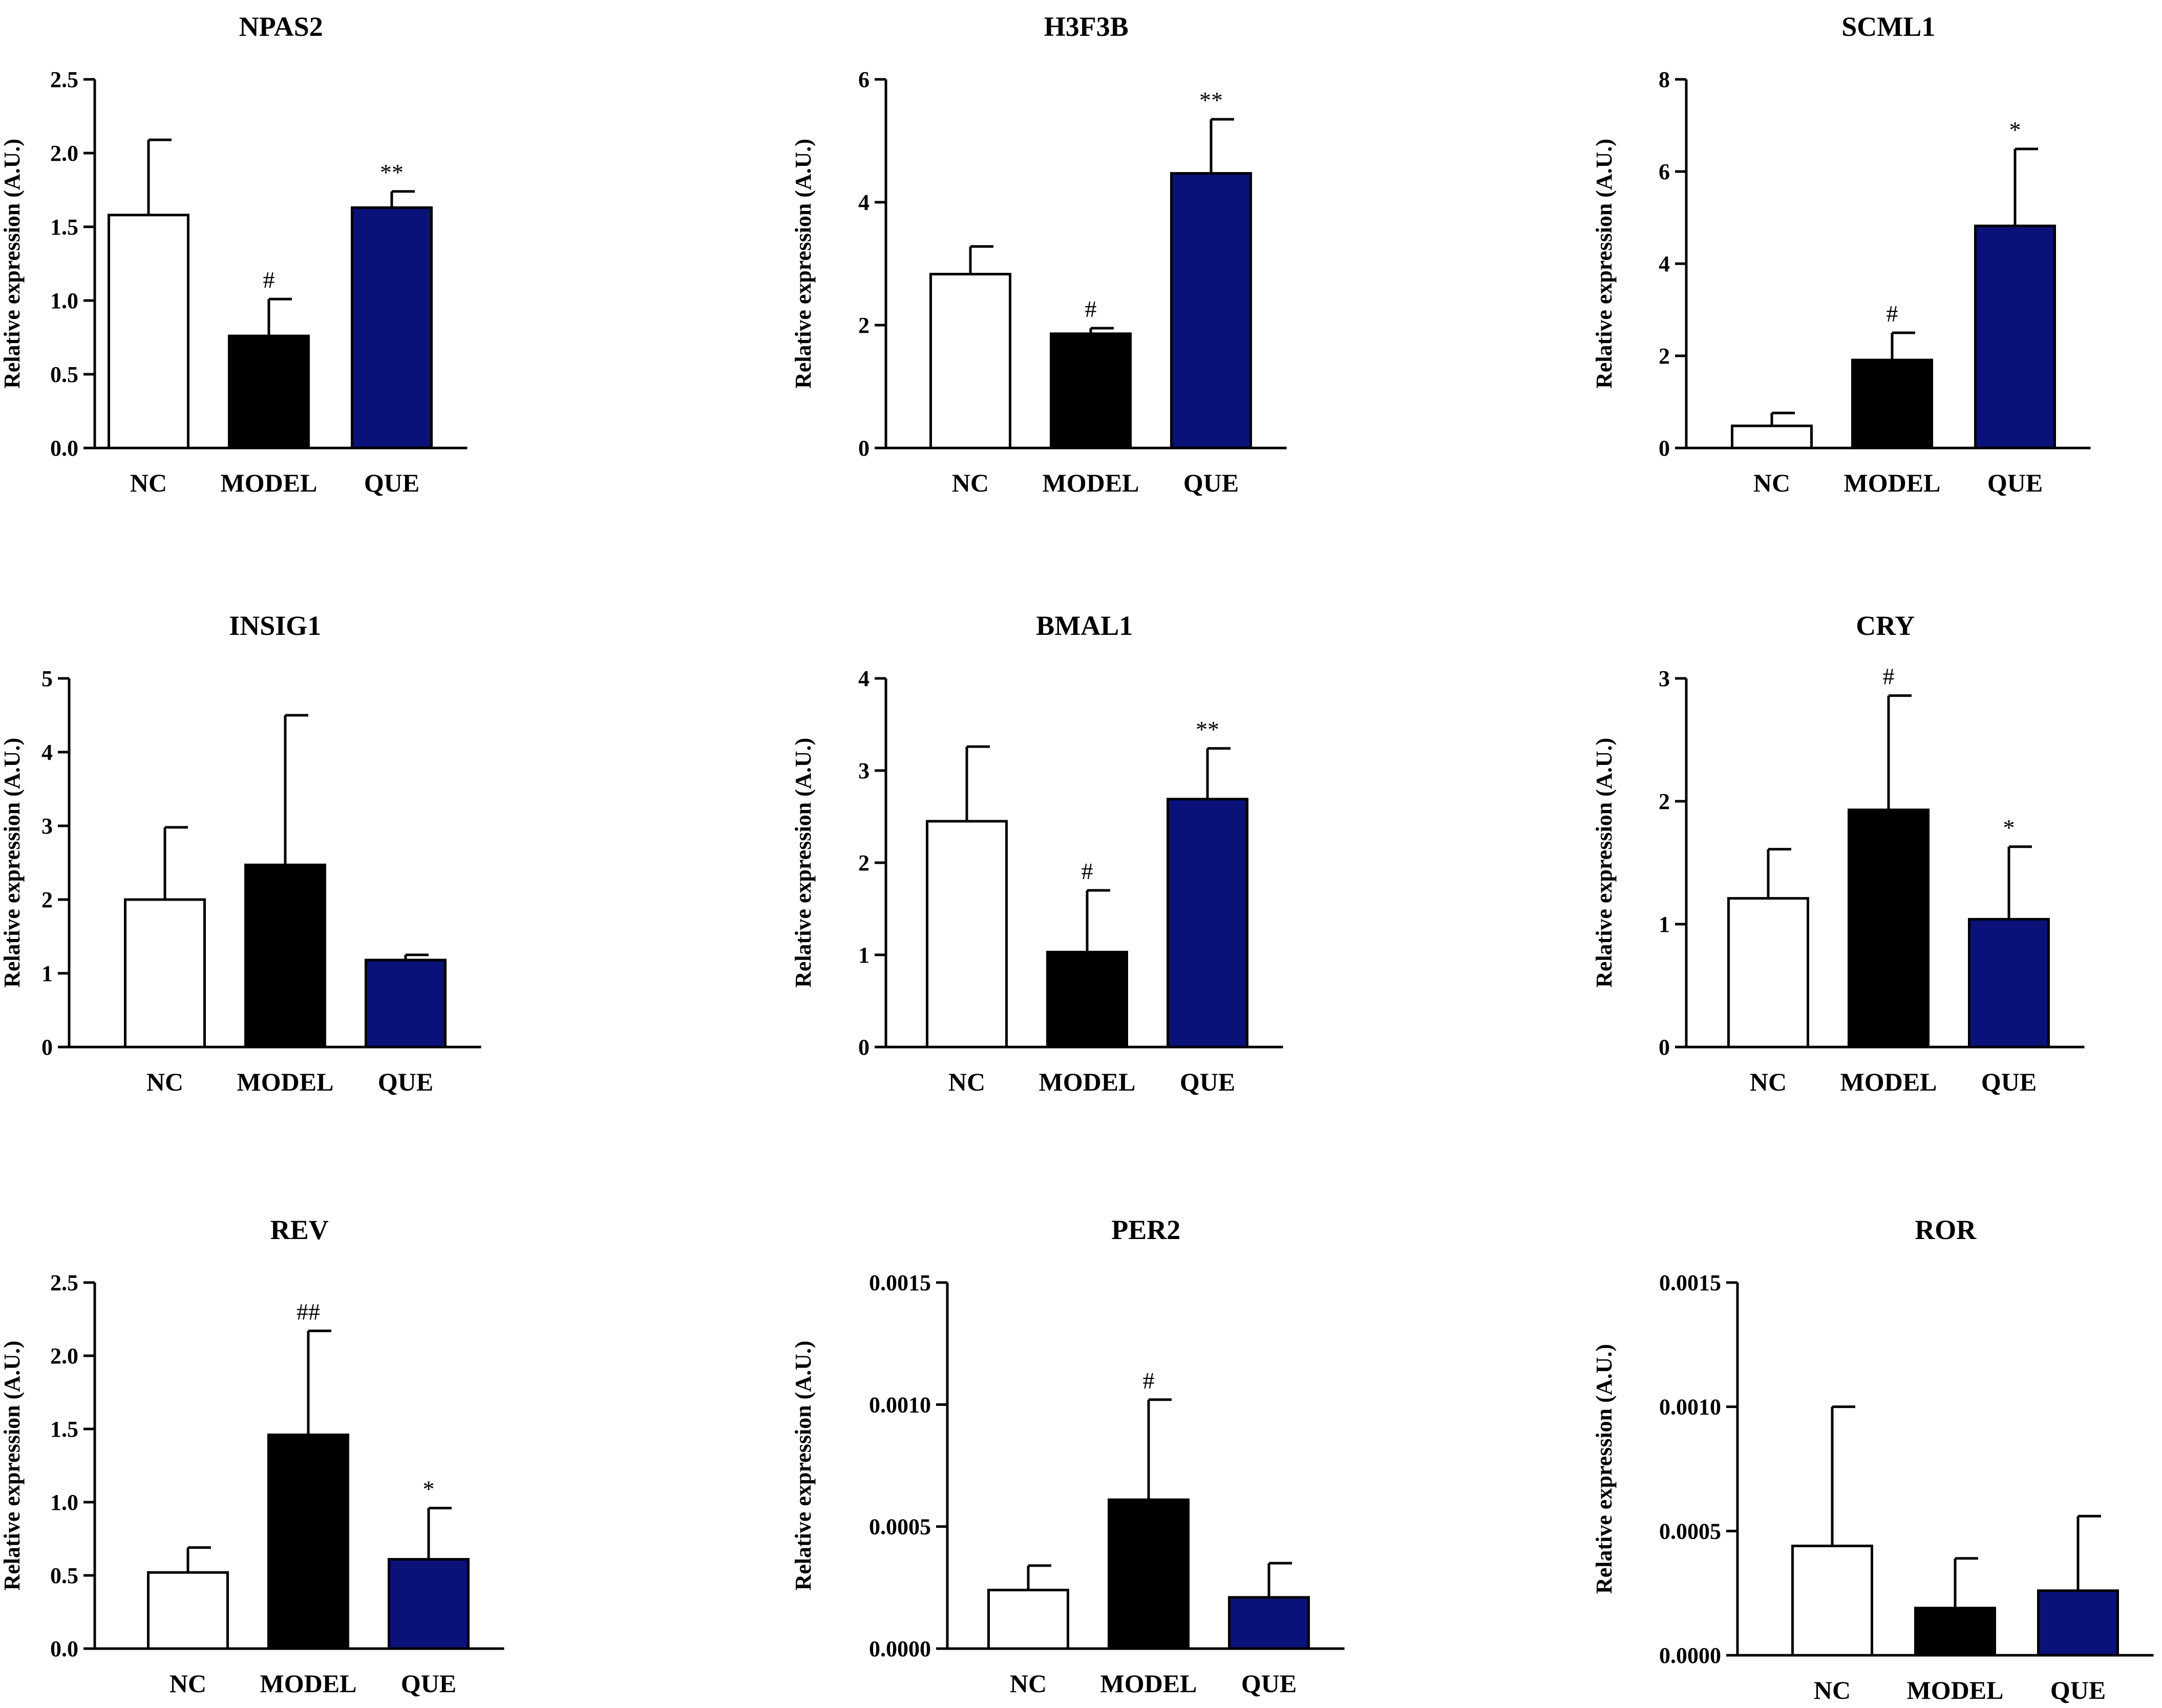  What do you see at coordinates (1885, 625) in the screenshot?
I see `chart-title: CRY` at bounding box center [1885, 625].